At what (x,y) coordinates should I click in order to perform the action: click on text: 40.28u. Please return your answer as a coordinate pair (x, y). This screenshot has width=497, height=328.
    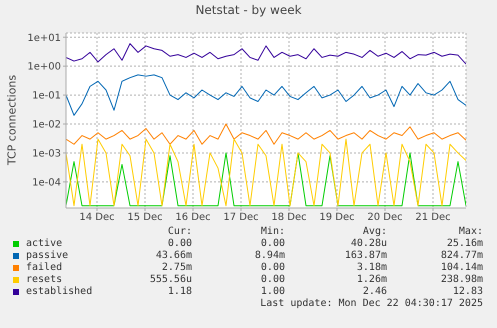
    Looking at the image, I should click on (368, 243).